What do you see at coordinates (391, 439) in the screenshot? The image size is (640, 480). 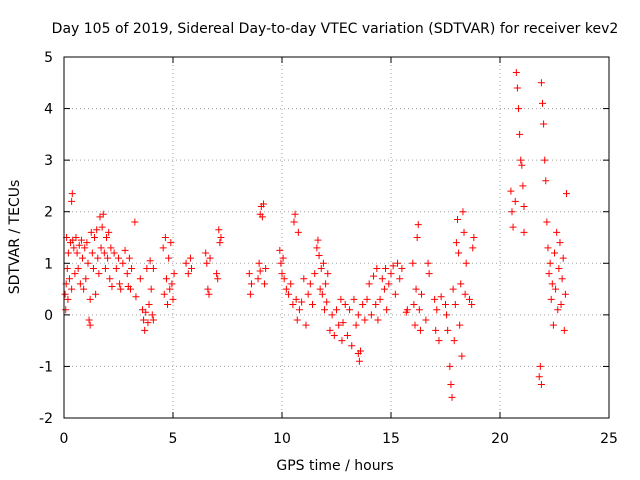 I see `x-tick-label: 15` at bounding box center [391, 439].